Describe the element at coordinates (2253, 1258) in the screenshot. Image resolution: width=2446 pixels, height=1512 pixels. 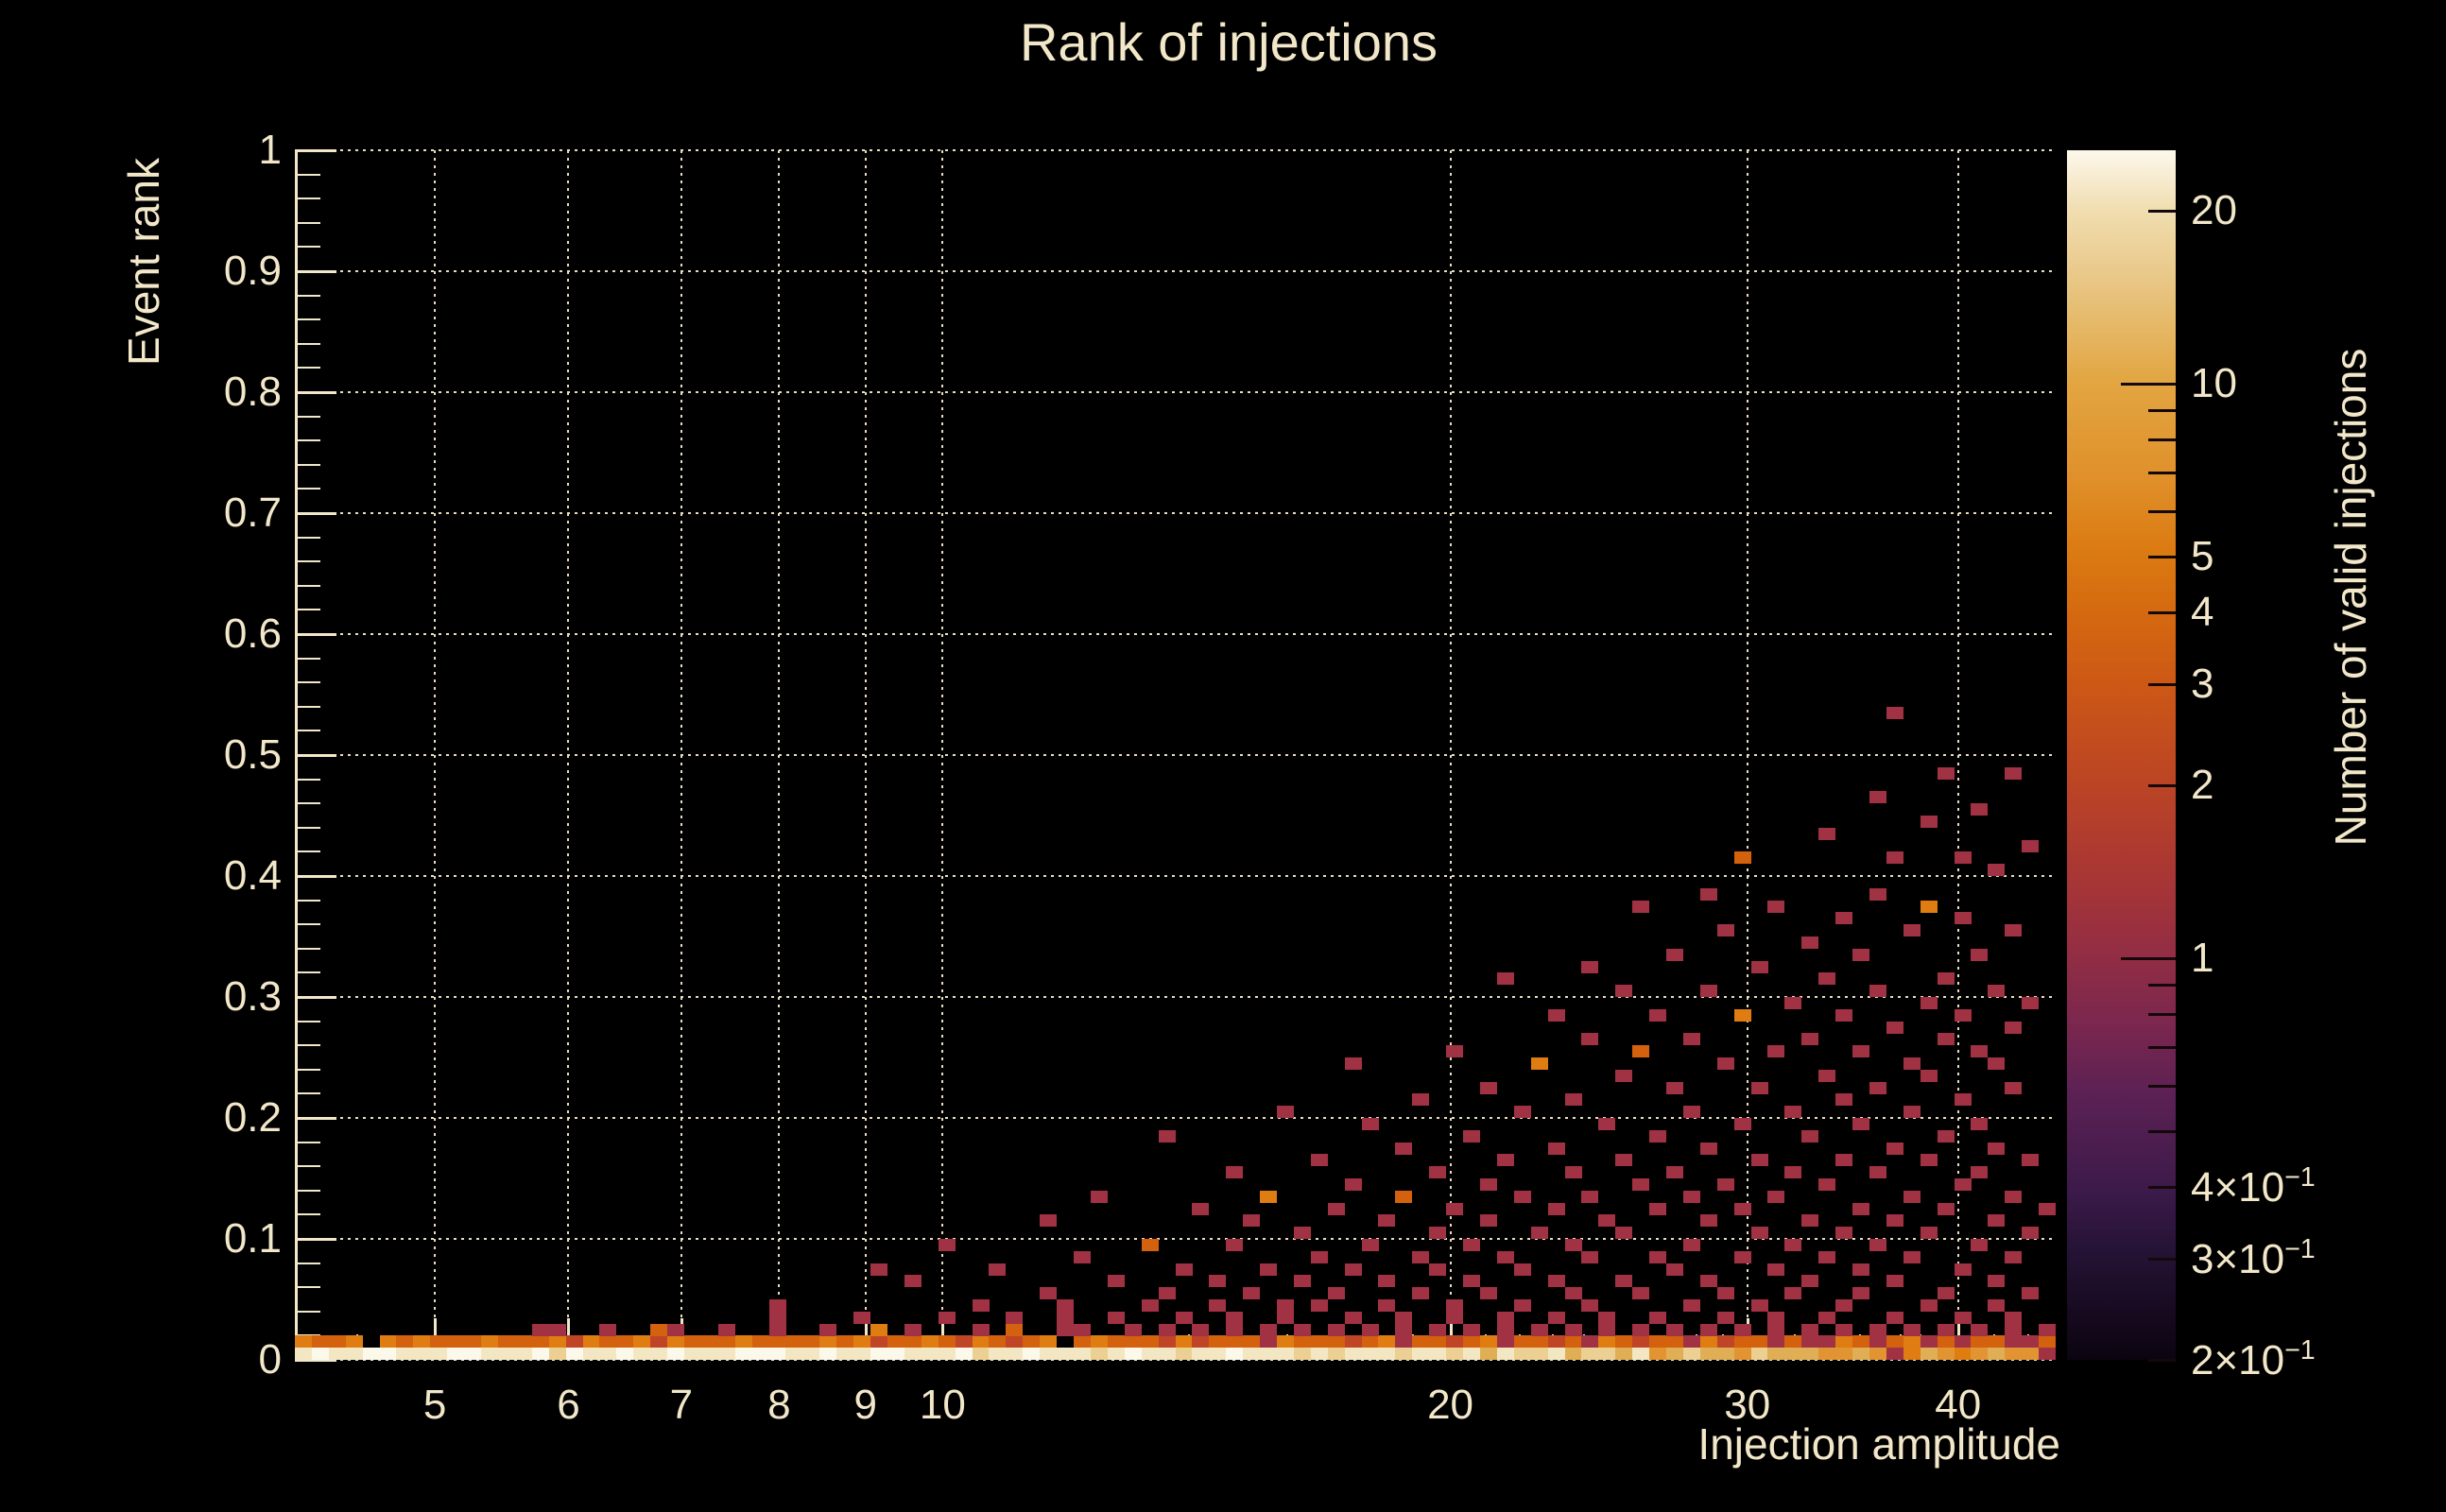
I see `colorbar-tick-label: 3×10⁻¹` at that location.